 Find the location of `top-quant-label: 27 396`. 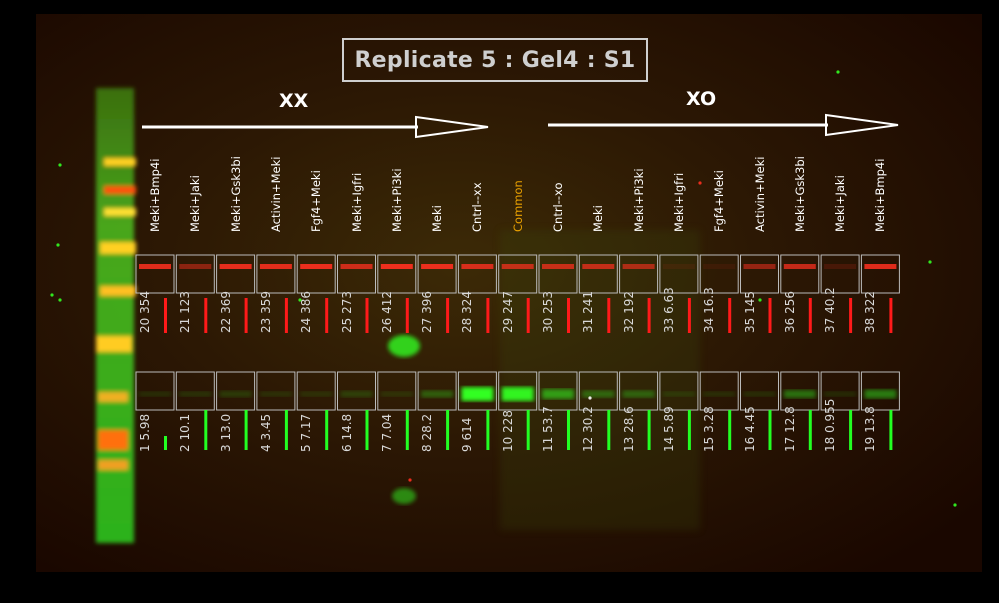

top-quant-label: 27 396 is located at coordinates (427, 312).